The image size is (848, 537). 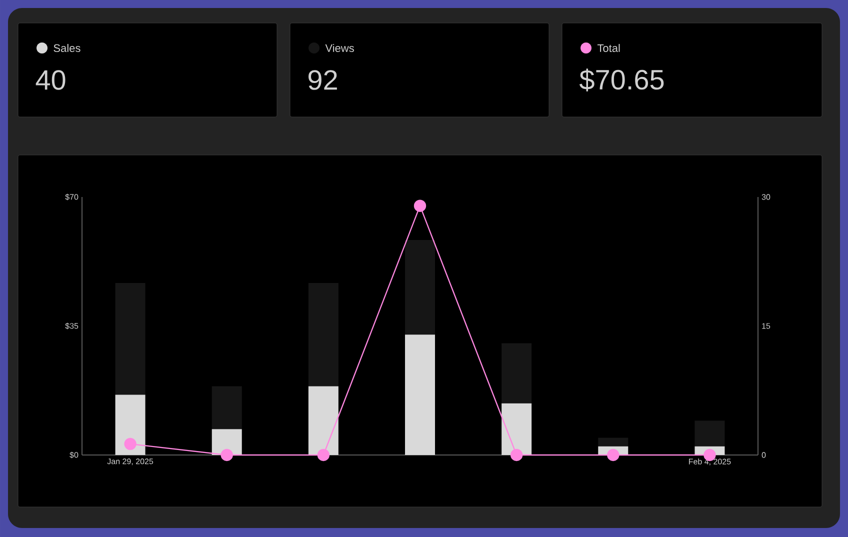 What do you see at coordinates (622, 80) in the screenshot?
I see `text: $70.65` at bounding box center [622, 80].